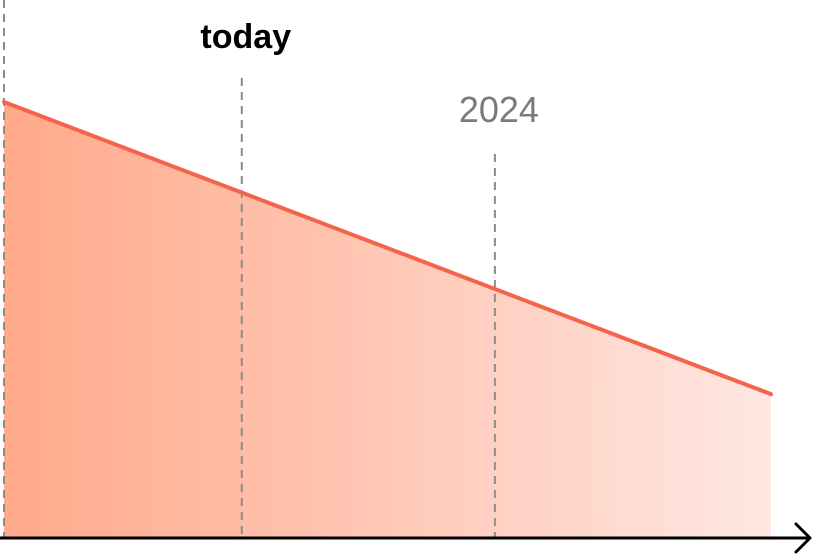 The height and width of the screenshot is (556, 814). What do you see at coordinates (803, 538) in the screenshot?
I see `x-axis-arrow-icon` at bounding box center [803, 538].